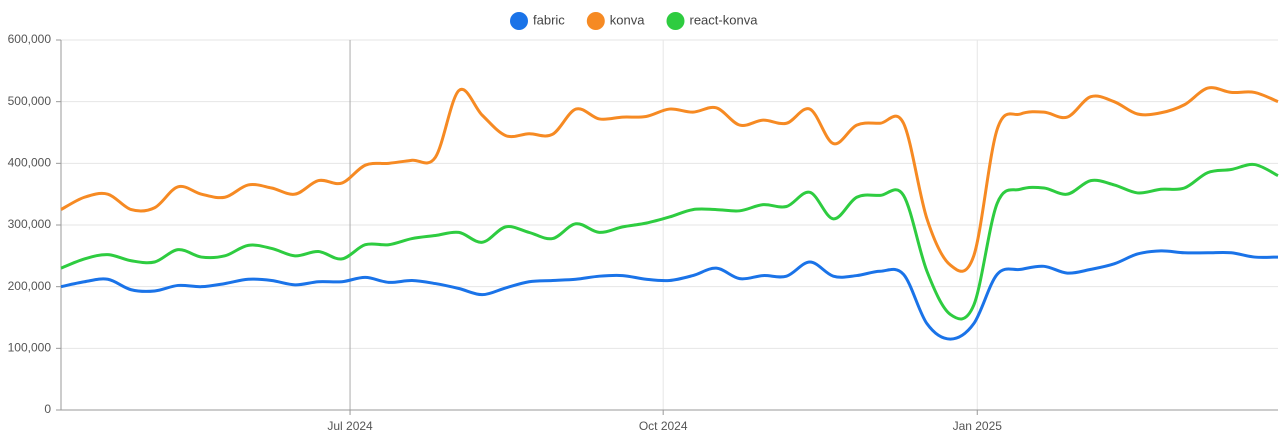 The width and height of the screenshot is (1287, 436). Describe the element at coordinates (627, 19) in the screenshot. I see `legend-label: konva` at that location.